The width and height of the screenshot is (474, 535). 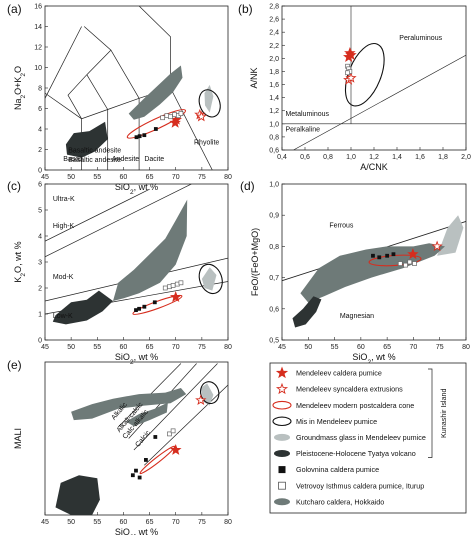 I want to click on legend-frame, so click(x=368, y=438).